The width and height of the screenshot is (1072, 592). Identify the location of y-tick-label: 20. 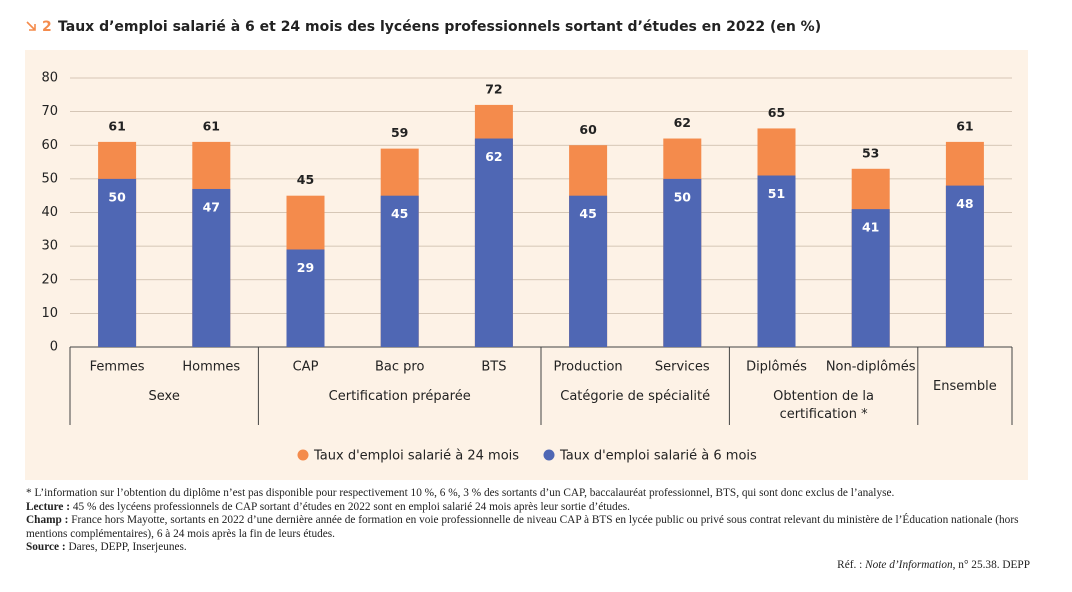
(49, 279).